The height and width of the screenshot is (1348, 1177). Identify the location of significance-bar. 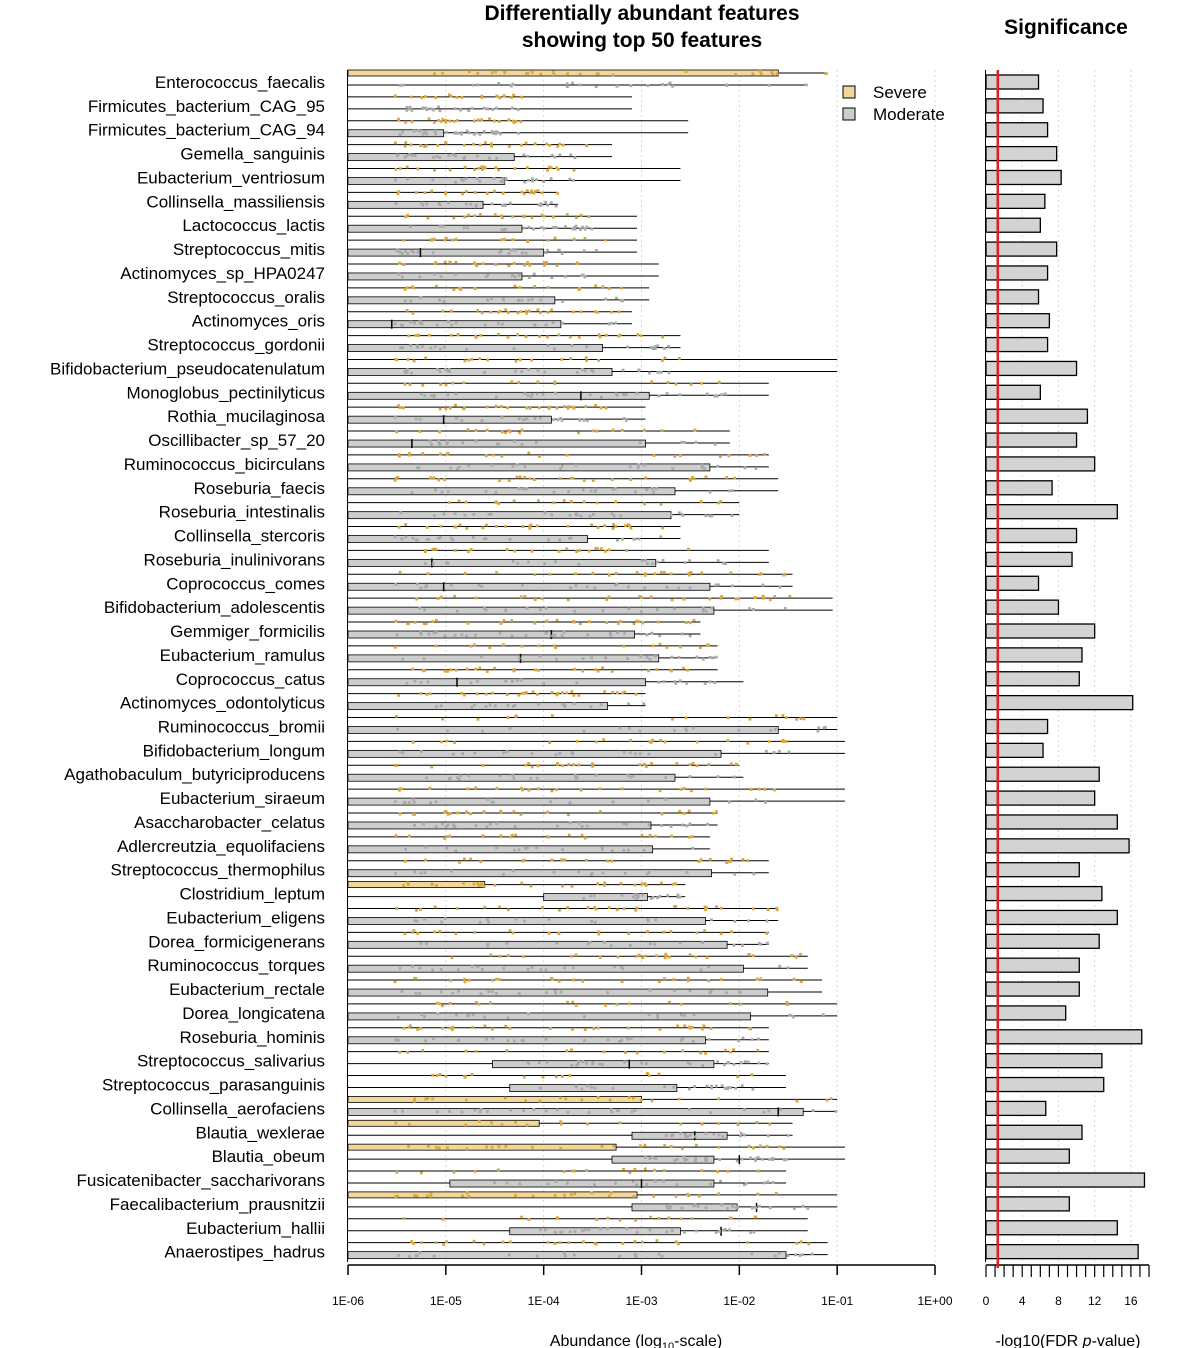
(1062, 1251).